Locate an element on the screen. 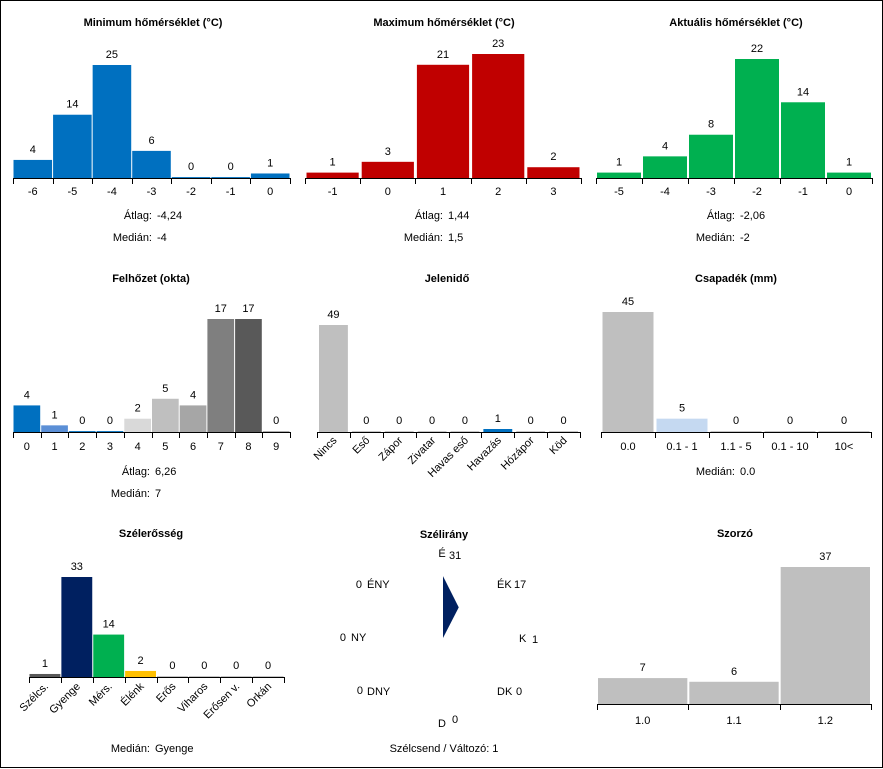 The height and width of the screenshot is (769, 883). direction-value: 17 is located at coordinates (520, 585).